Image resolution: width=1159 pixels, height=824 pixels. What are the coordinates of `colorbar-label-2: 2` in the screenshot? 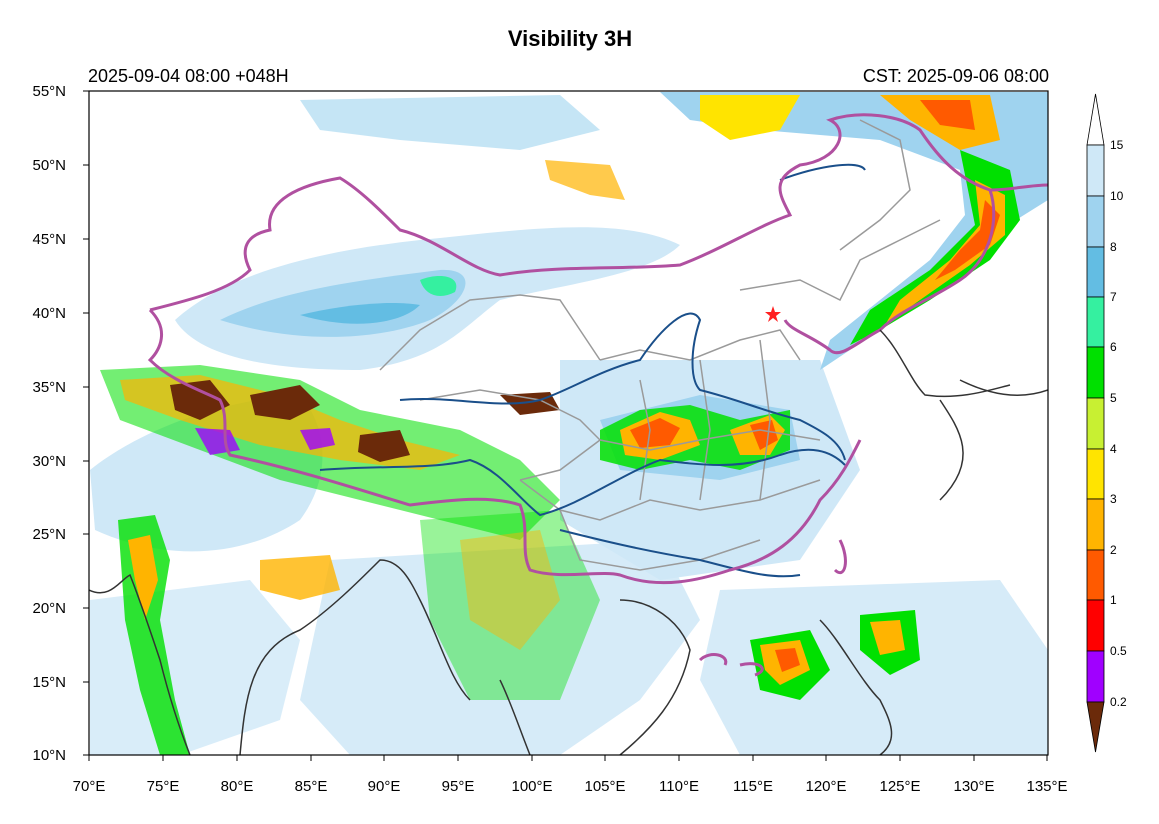 It's located at (1113, 550).